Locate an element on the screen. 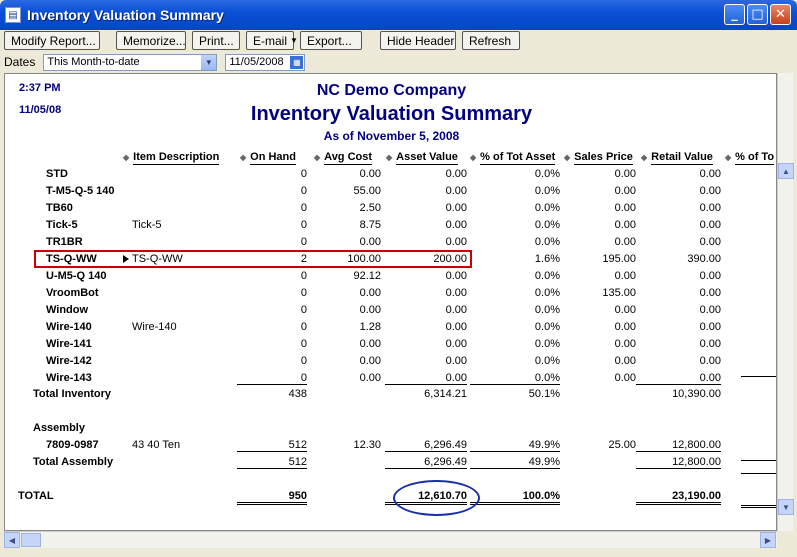 The width and height of the screenshot is (797, 557). date-field: 11/05/2008 ▦ is located at coordinates (265, 62).